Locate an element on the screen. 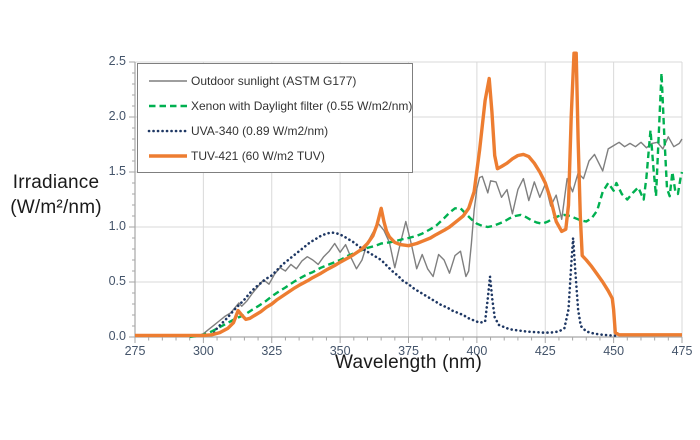 The image size is (700, 440). y-tick-label: 0.0 is located at coordinates (117, 336).